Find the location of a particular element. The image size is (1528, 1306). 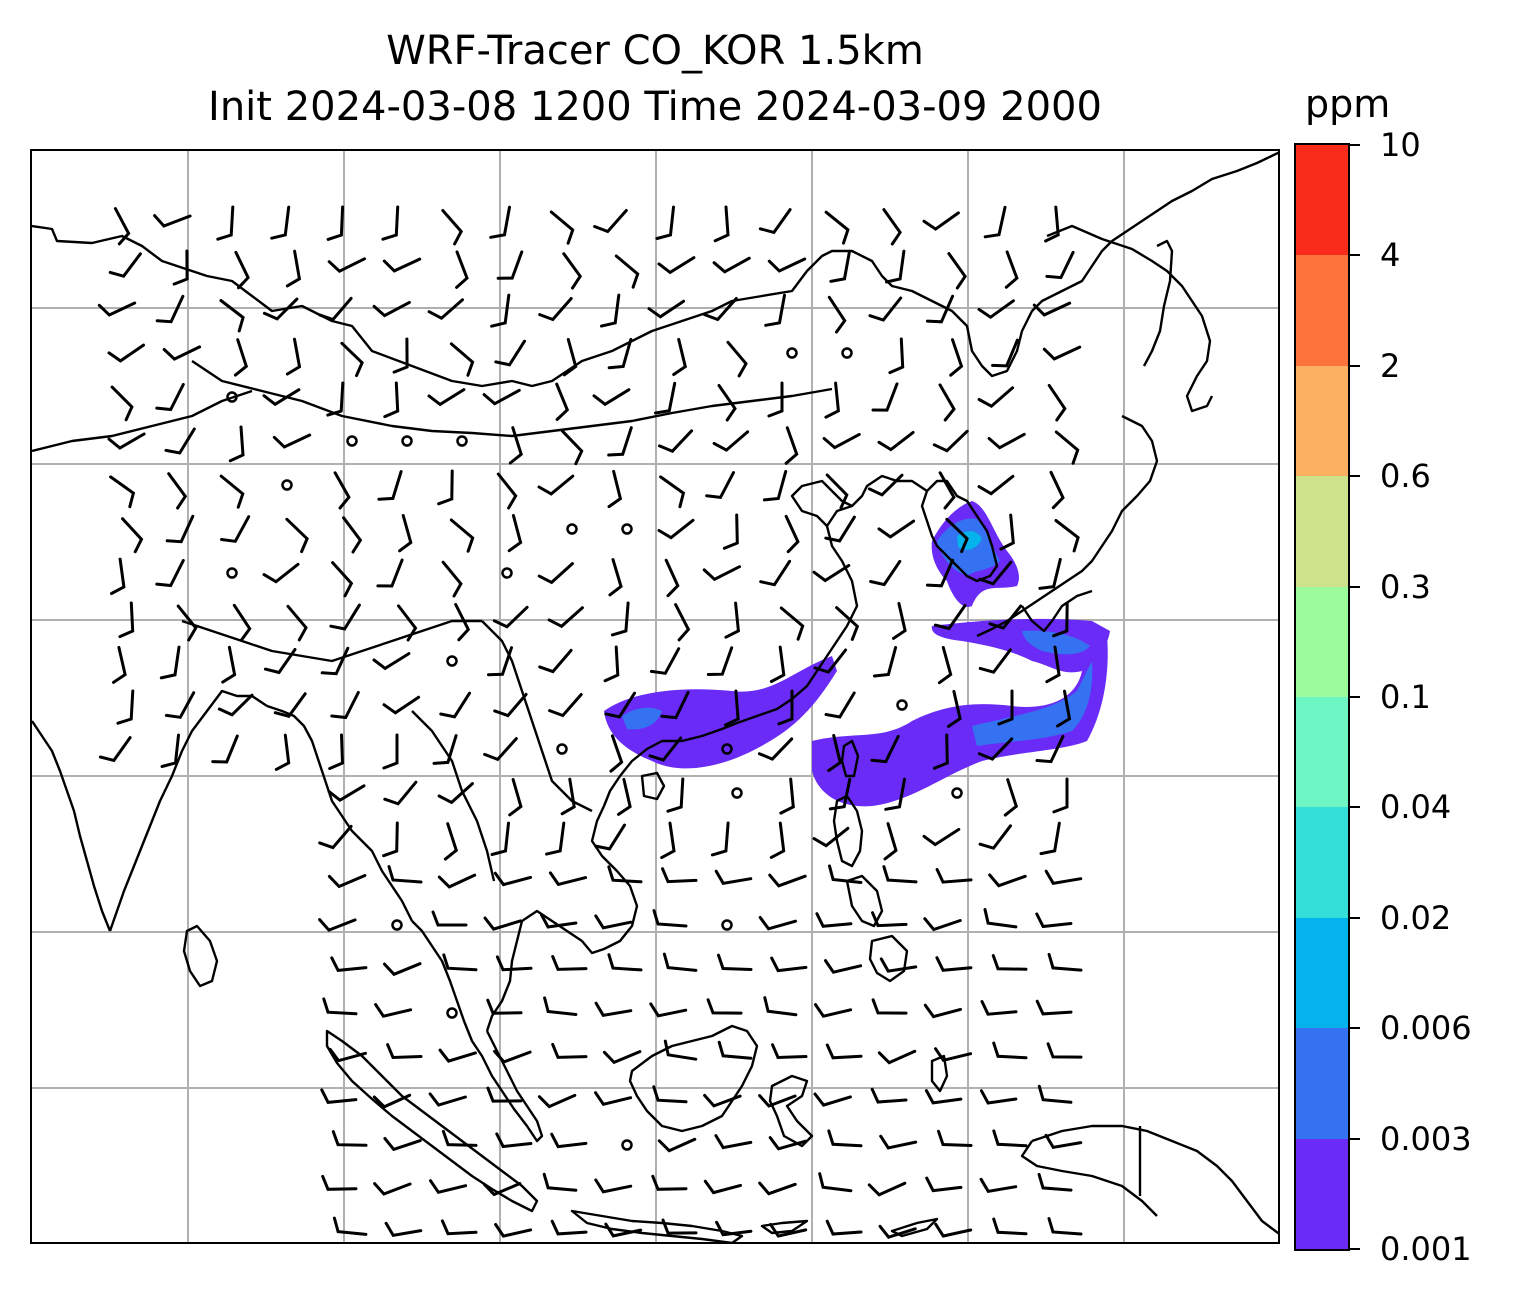

coastline-sumatra is located at coordinates (432, 1121).